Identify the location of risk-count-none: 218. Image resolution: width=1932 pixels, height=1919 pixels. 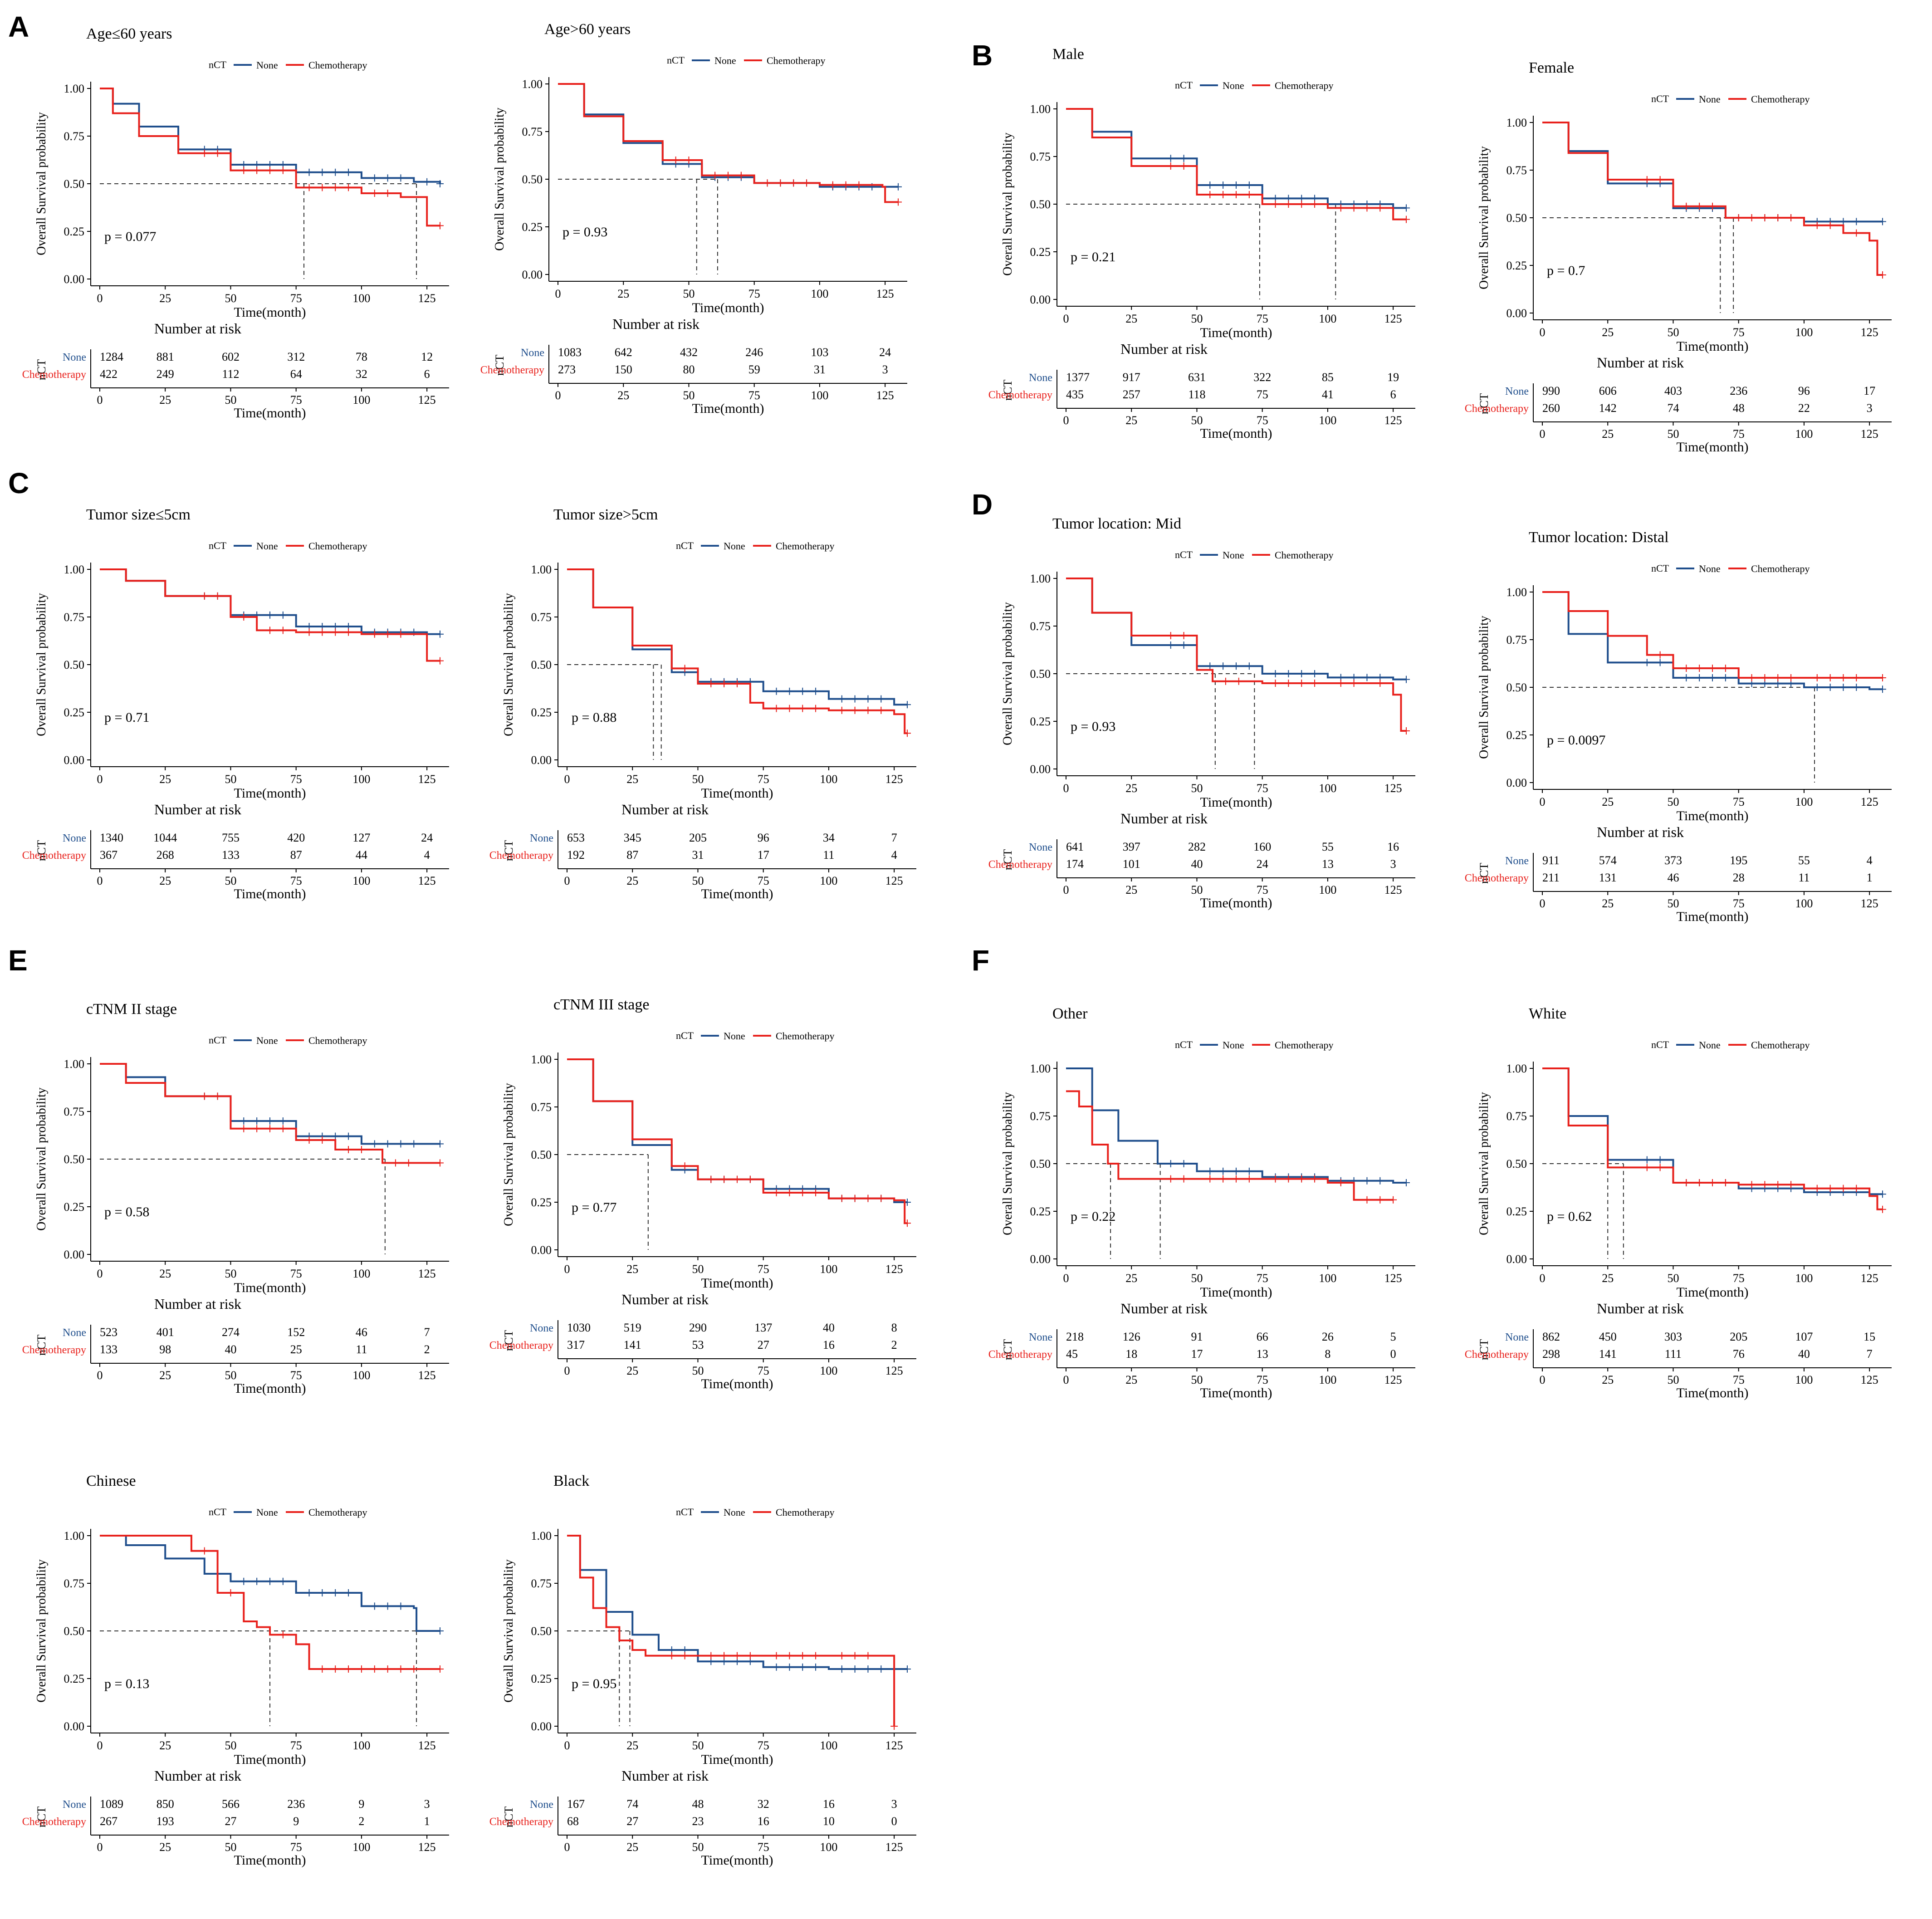
(1075, 1336).